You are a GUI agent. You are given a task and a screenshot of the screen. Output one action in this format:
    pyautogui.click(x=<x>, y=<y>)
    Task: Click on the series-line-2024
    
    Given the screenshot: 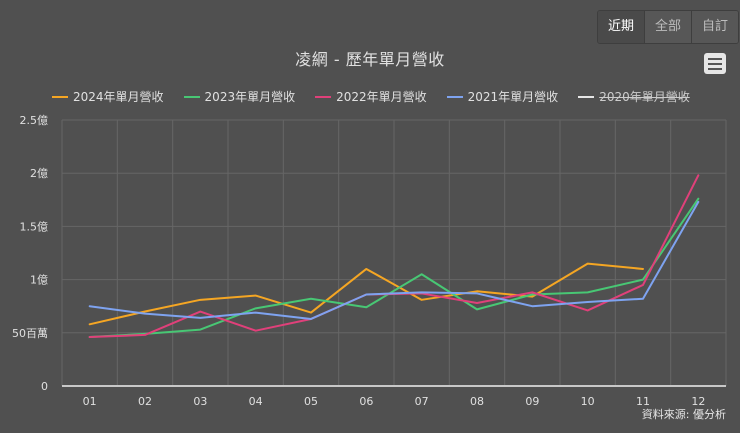 What is the action you would take?
    pyautogui.click(x=366, y=294)
    